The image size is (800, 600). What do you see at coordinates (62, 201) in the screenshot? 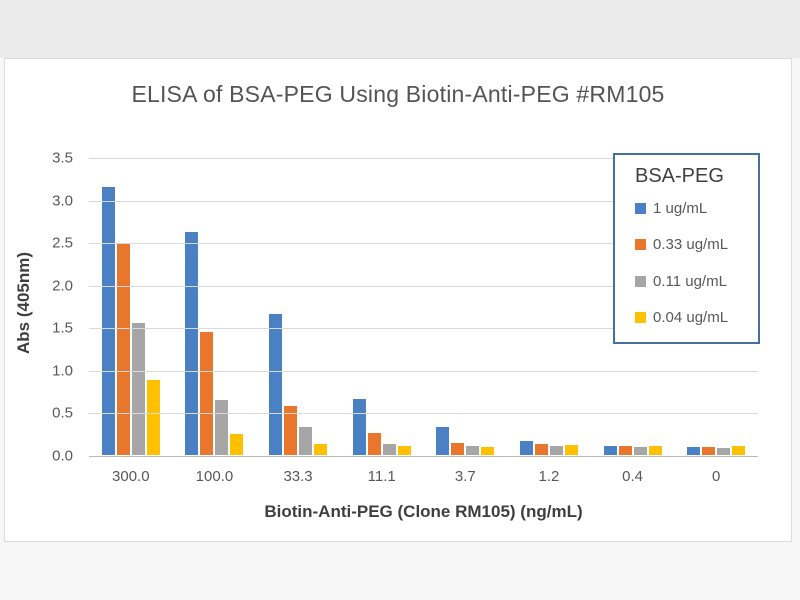
I see `y-tick-label: 3.0` at bounding box center [62, 201].